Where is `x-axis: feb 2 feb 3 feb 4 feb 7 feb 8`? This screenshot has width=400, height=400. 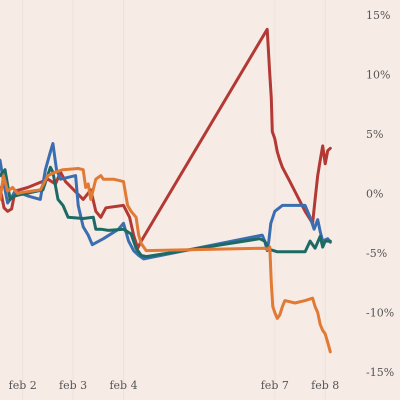 x-axis: feb 2 feb 3 feb 4 feb 7 feb 8 is located at coordinates (174, 385).